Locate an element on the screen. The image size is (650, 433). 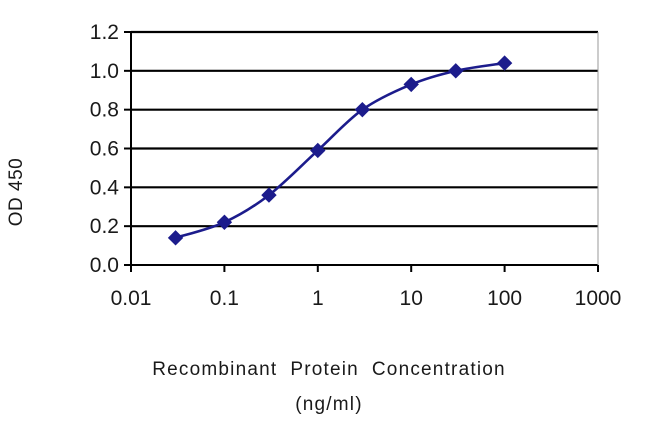
x-tick-label: 1000 is located at coordinates (598, 298).